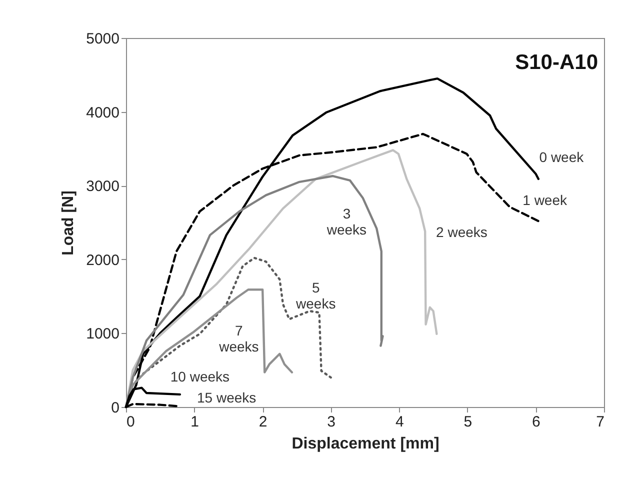 Image resolution: width=621 pixels, height=478 pixels. I want to click on series-label: 7 weeks, so click(238, 338).